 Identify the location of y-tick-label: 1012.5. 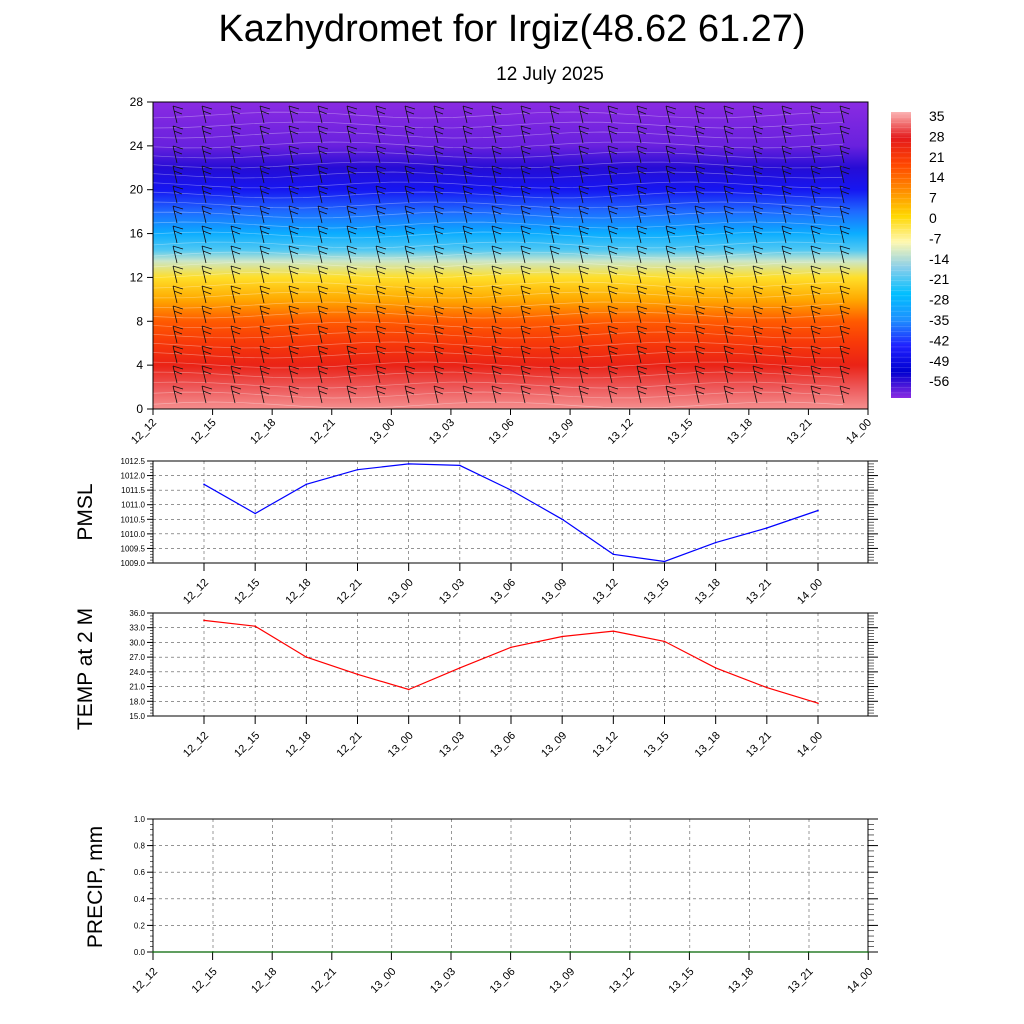
(133, 461).